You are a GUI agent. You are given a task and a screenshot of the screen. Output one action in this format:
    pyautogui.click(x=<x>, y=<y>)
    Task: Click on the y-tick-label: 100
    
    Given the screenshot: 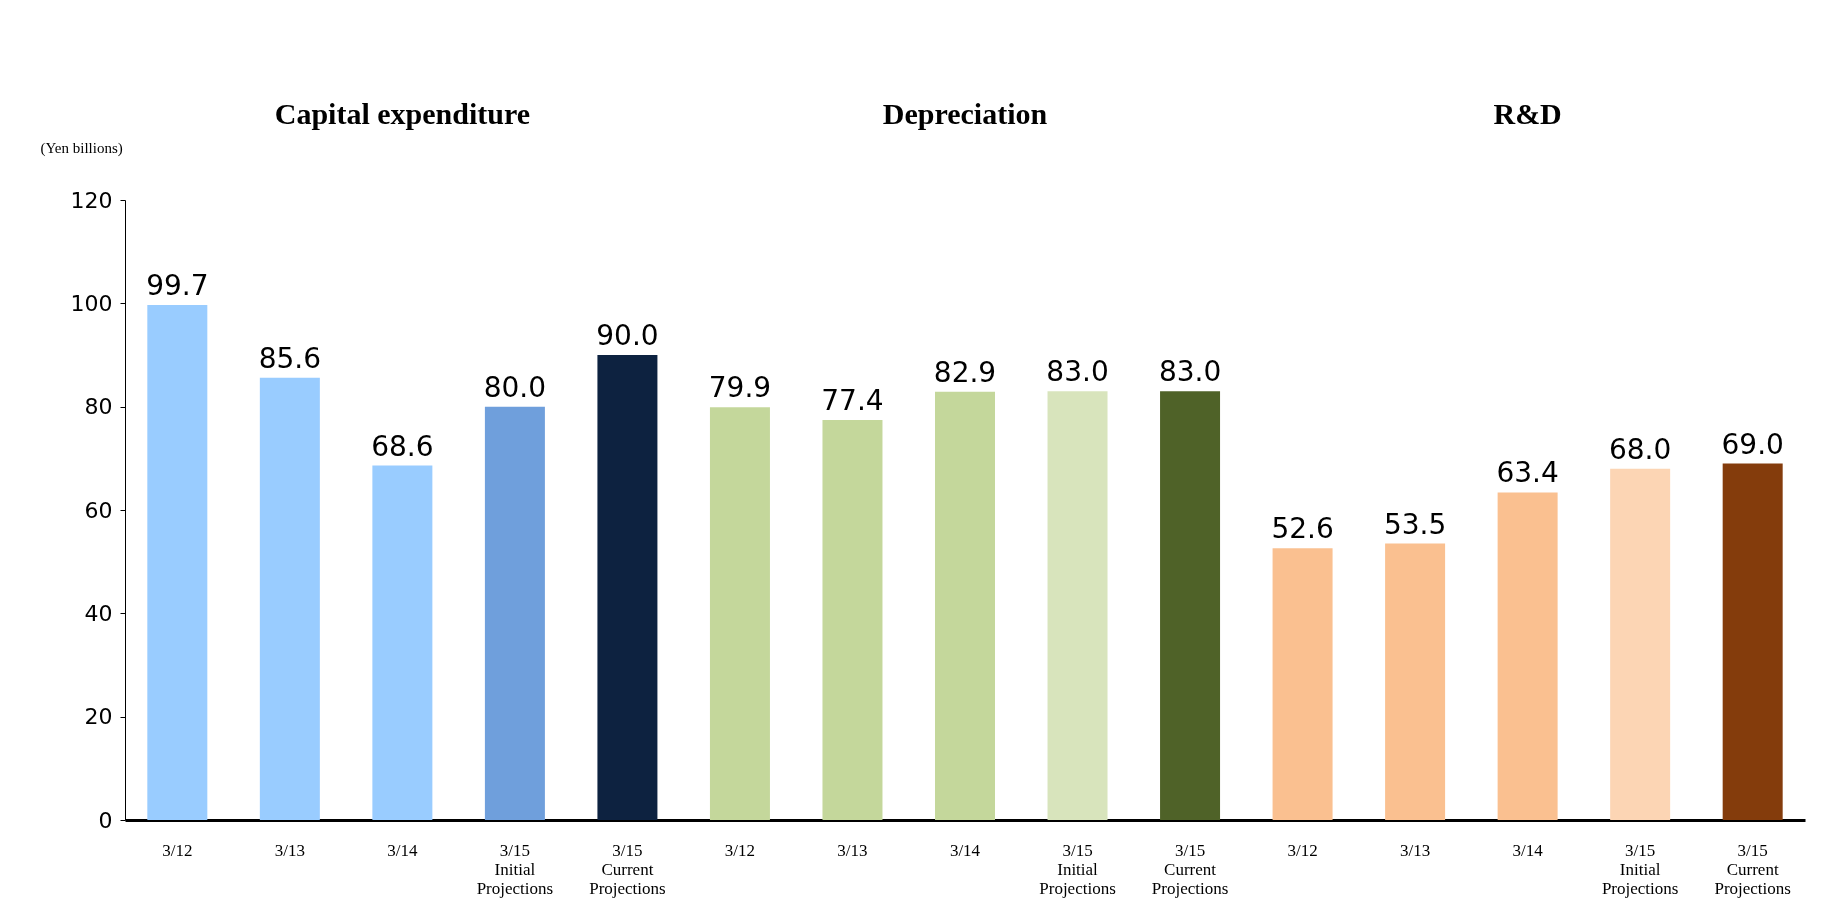 What is the action you would take?
    pyautogui.click(x=91, y=303)
    